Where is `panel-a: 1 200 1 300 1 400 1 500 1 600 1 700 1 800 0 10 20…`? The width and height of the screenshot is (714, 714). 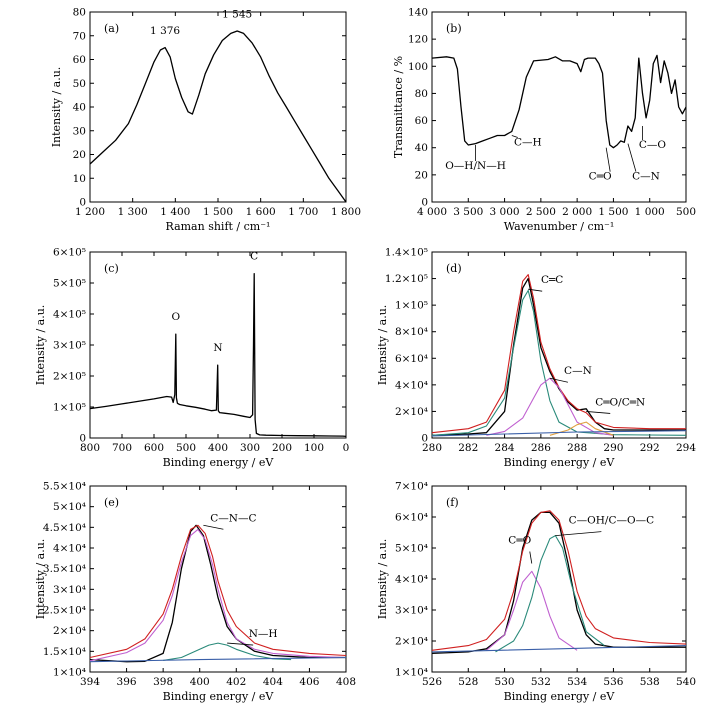
panel-a: 1 200 1 300 1 400 1 500 1 600 1 700 1 800 0 10 20… is located at coordinates (205, 120).